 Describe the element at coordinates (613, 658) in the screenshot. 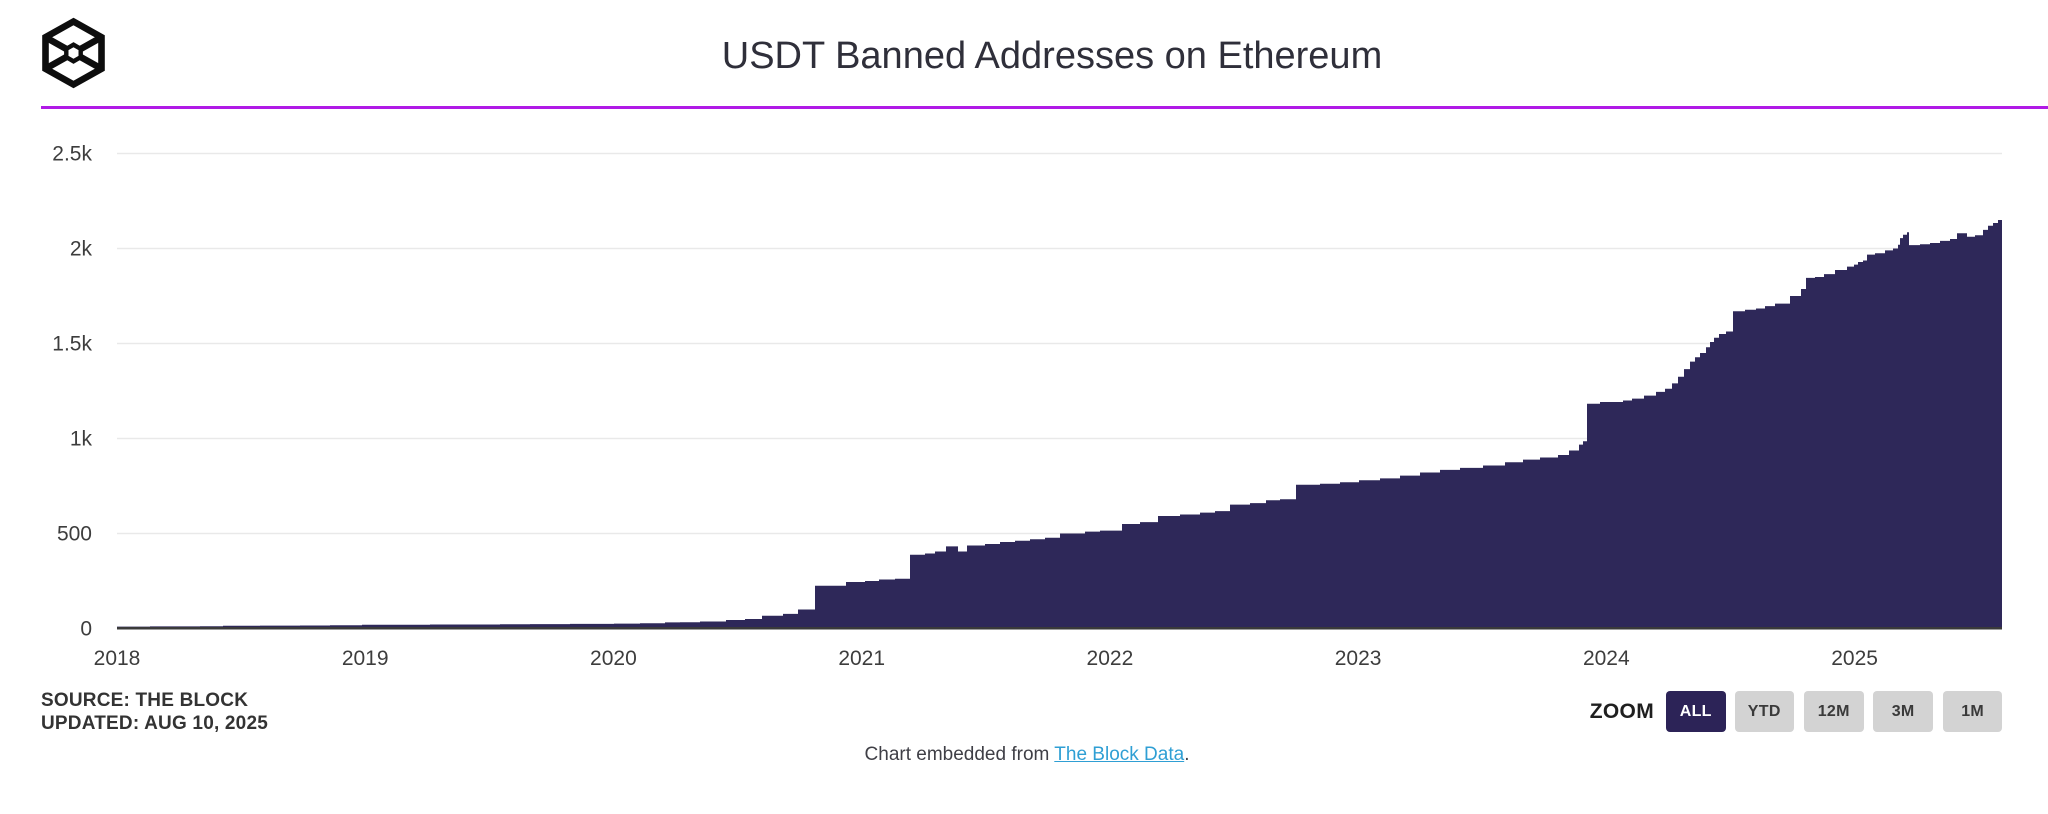

I see `svg-text: 2020` at that location.